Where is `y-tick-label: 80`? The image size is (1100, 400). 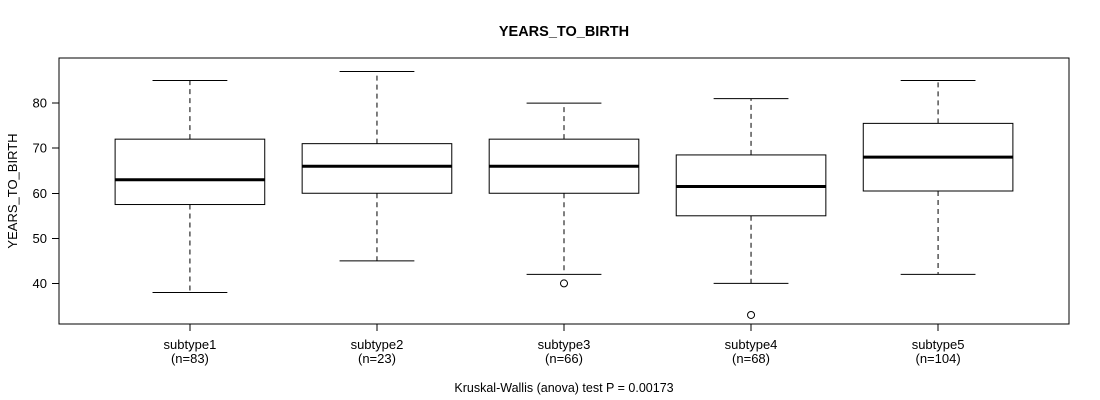
y-tick-label: 80 is located at coordinates (40, 103).